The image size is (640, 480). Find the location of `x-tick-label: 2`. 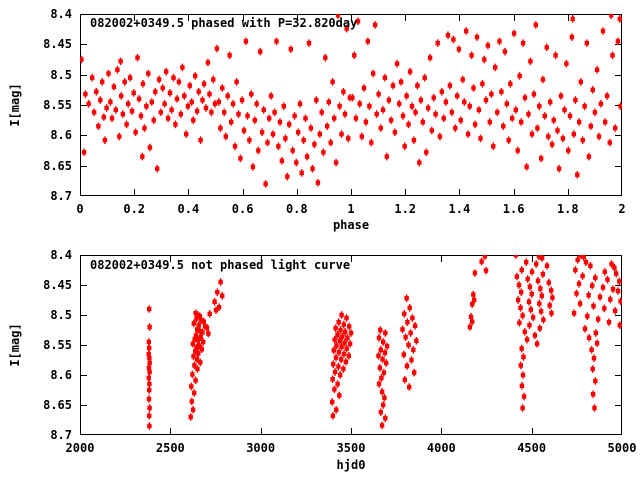

x-tick-label: 2 is located at coordinates (622, 209).